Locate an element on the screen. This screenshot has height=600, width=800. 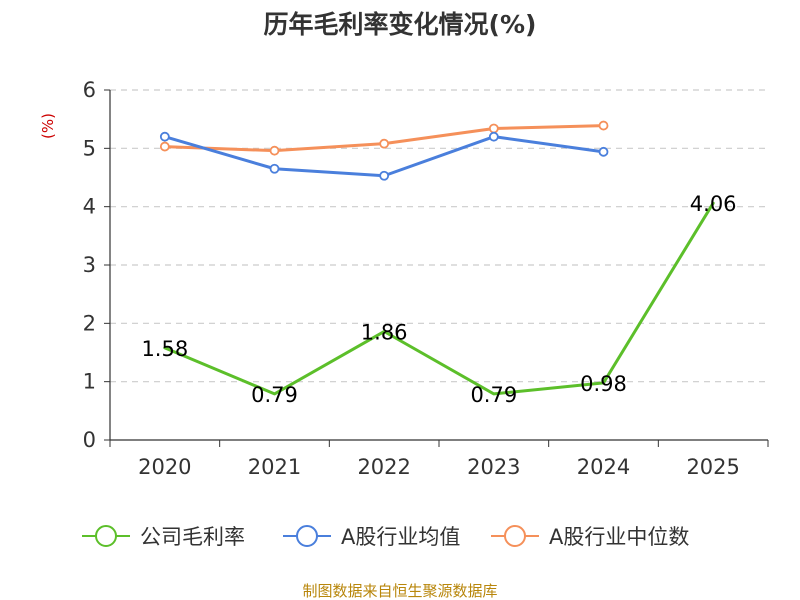
y-tick-label: 2 is located at coordinates (89, 323).